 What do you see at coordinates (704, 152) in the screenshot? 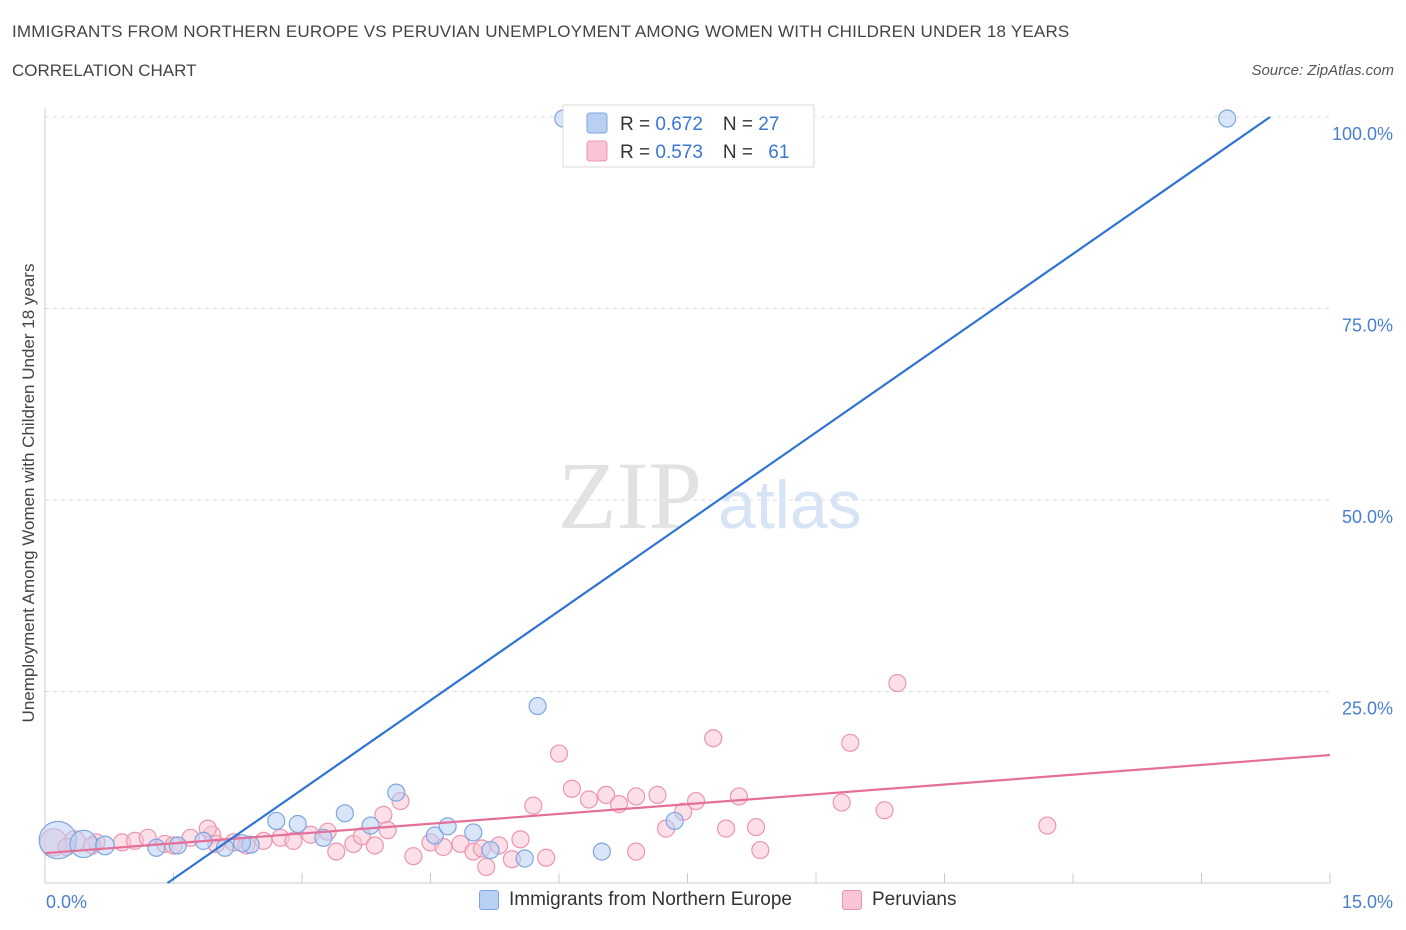
I see `legend-row-pink: R = 0.573 N = 61` at bounding box center [704, 152].